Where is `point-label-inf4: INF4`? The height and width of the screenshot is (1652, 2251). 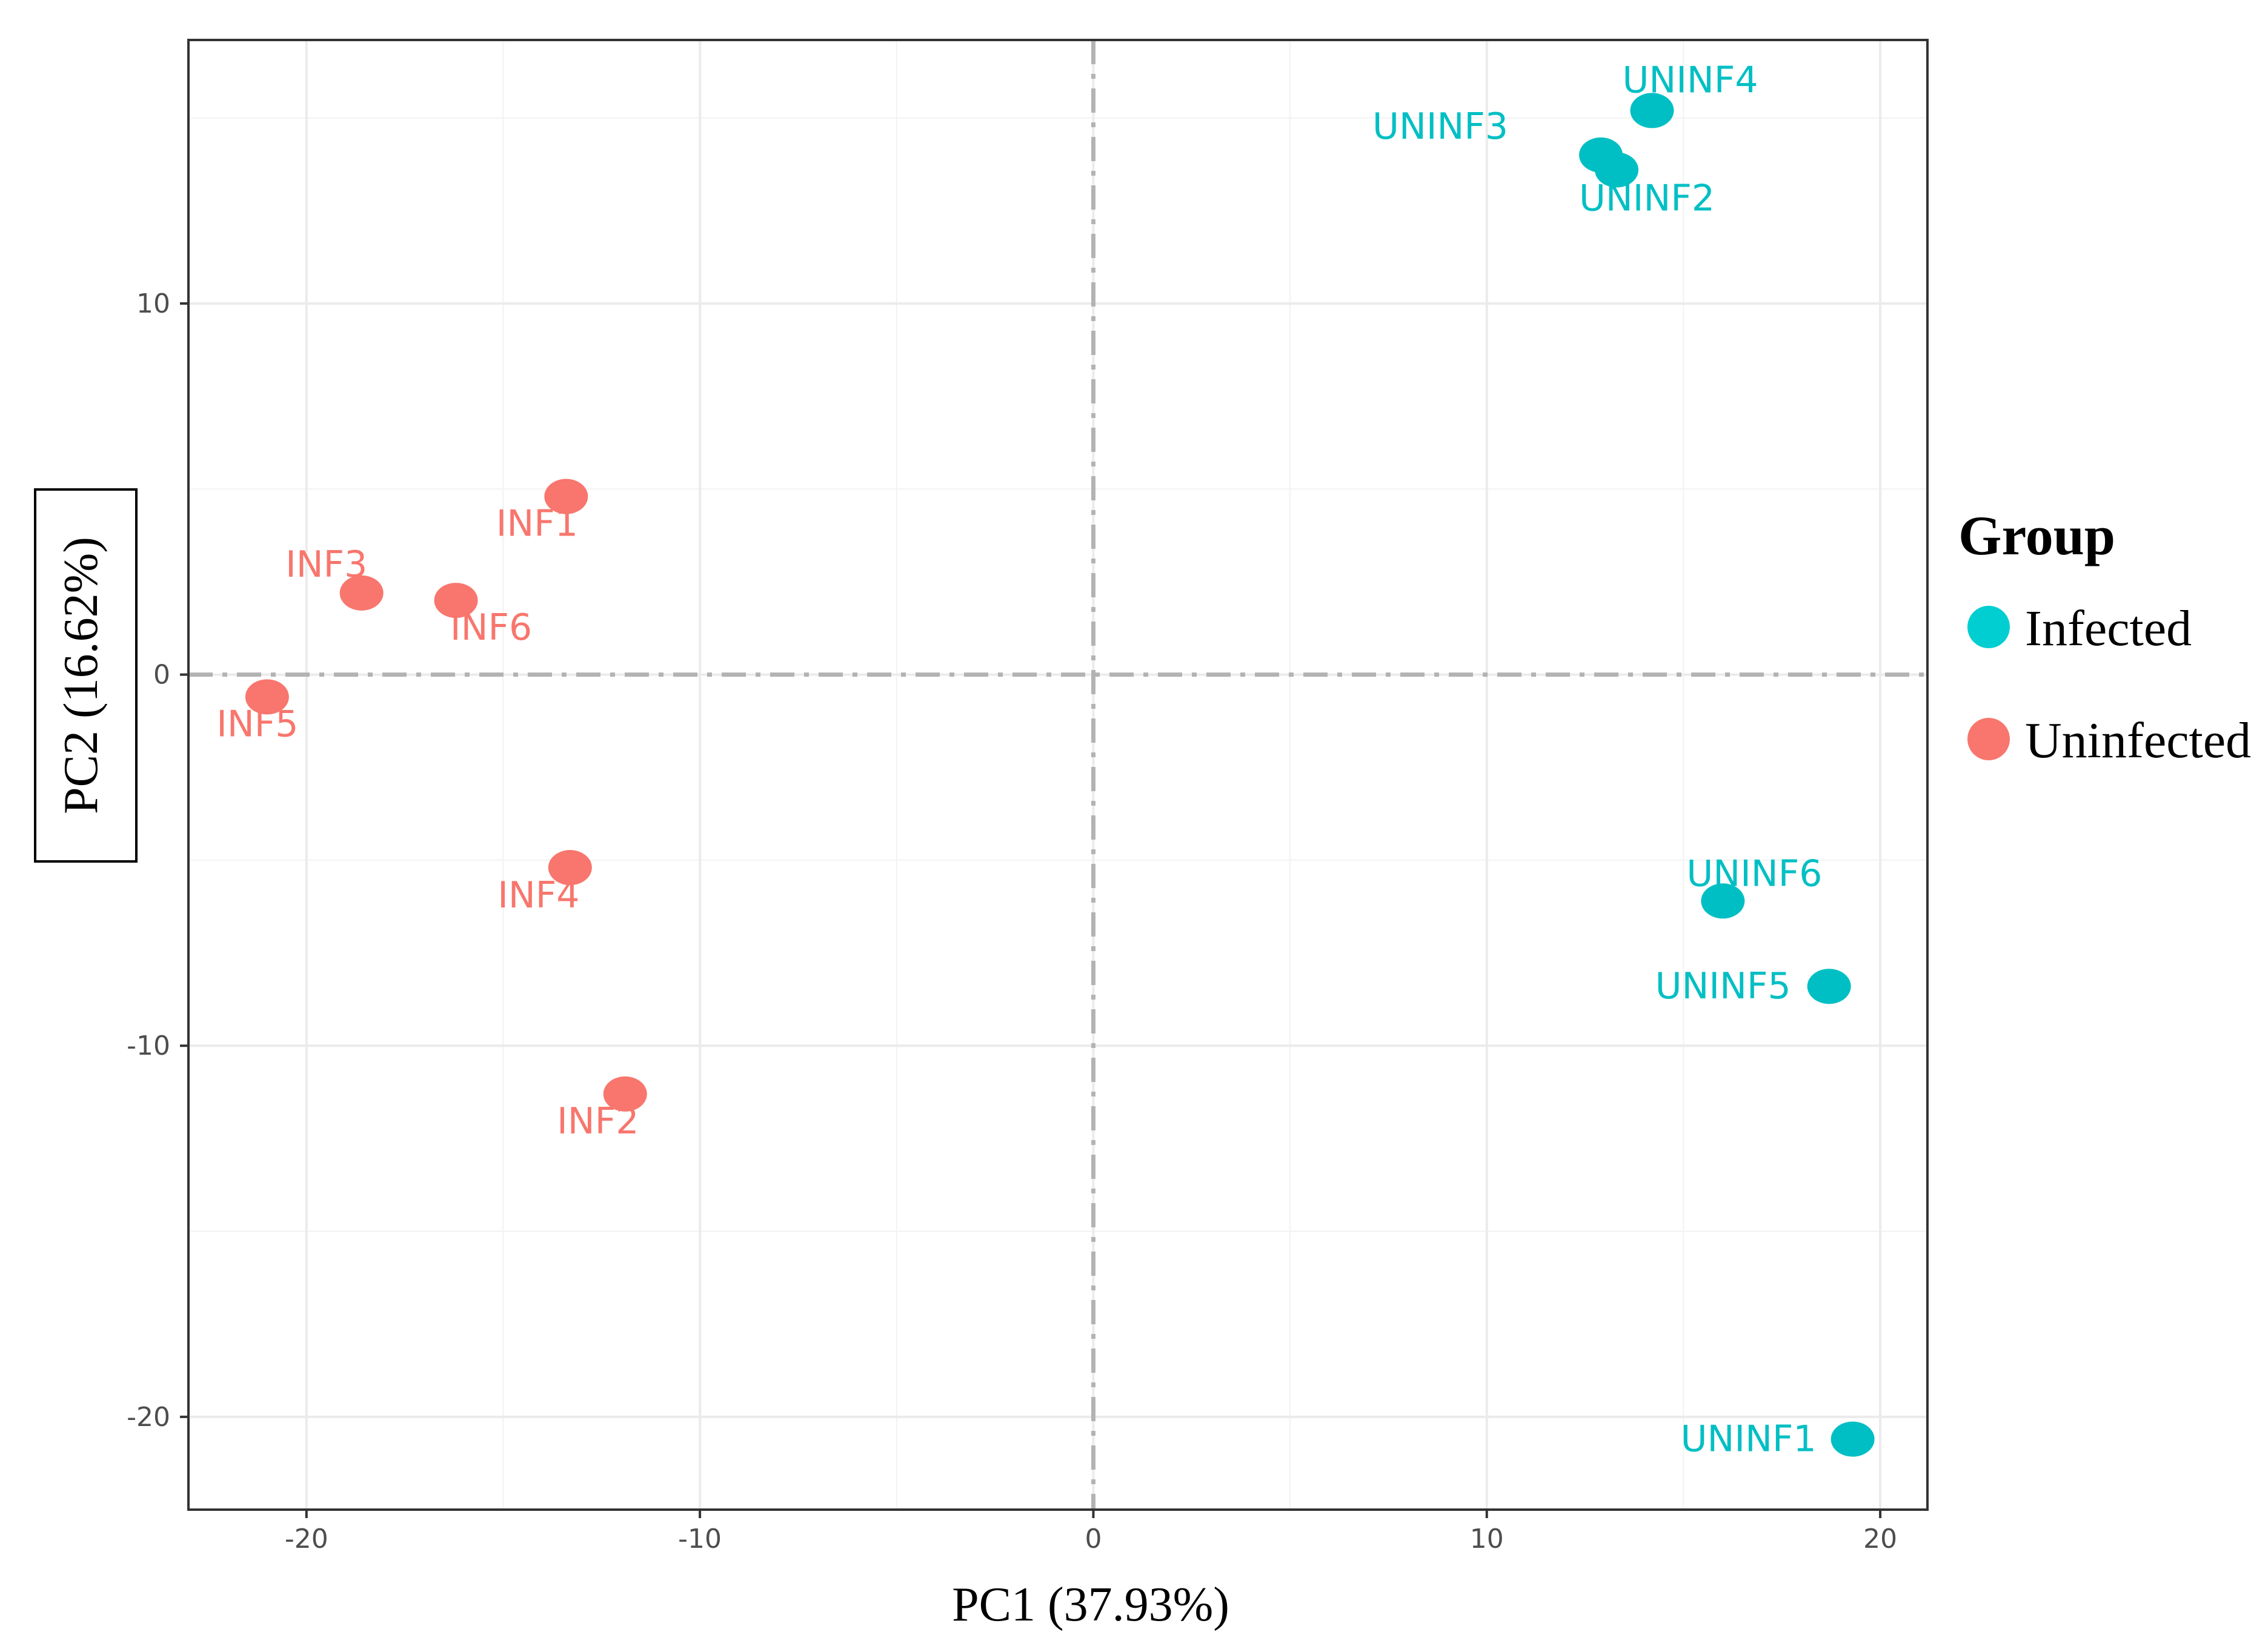 point-label-inf4: INF4 is located at coordinates (538, 896).